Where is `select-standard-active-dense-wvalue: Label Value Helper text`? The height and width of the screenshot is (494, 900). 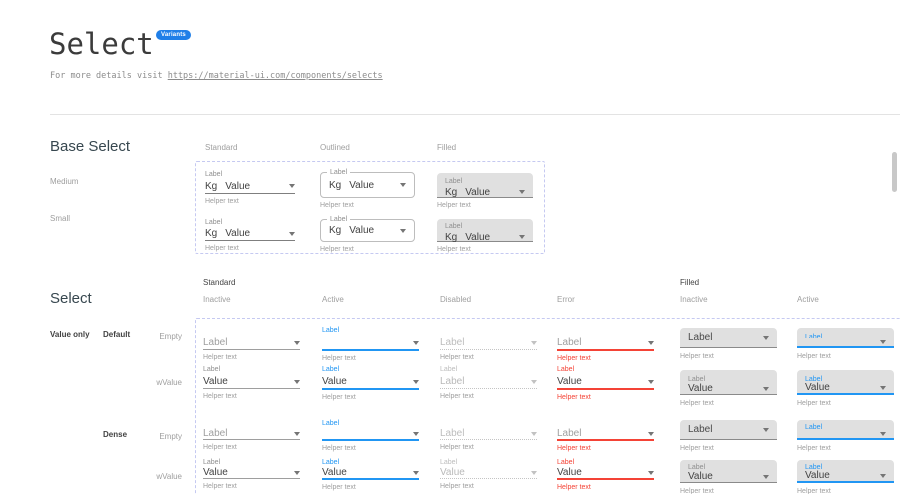
select-standard-active-dense-wvalue: Label Value Helper text is located at coordinates (370, 474).